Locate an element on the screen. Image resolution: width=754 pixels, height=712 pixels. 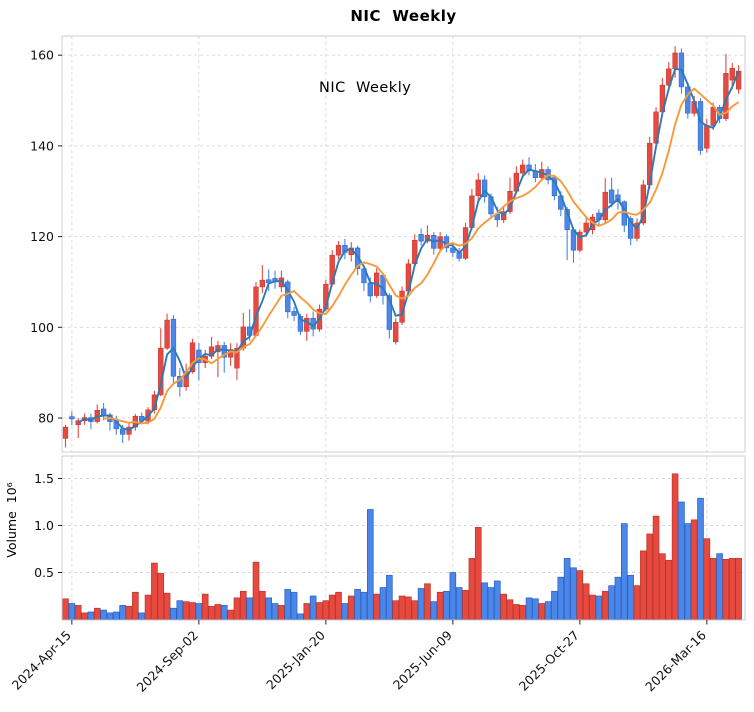
volume-axis-label: Volume 10⁶ is located at coordinates (11, 520).